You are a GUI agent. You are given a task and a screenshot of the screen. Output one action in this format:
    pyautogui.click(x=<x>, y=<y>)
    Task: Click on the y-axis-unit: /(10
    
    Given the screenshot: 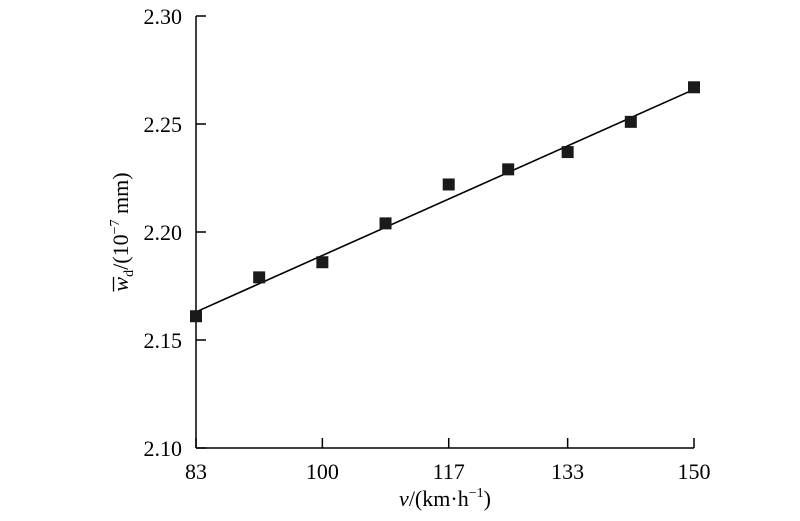 What is the action you would take?
    pyautogui.click(x=120, y=251)
    